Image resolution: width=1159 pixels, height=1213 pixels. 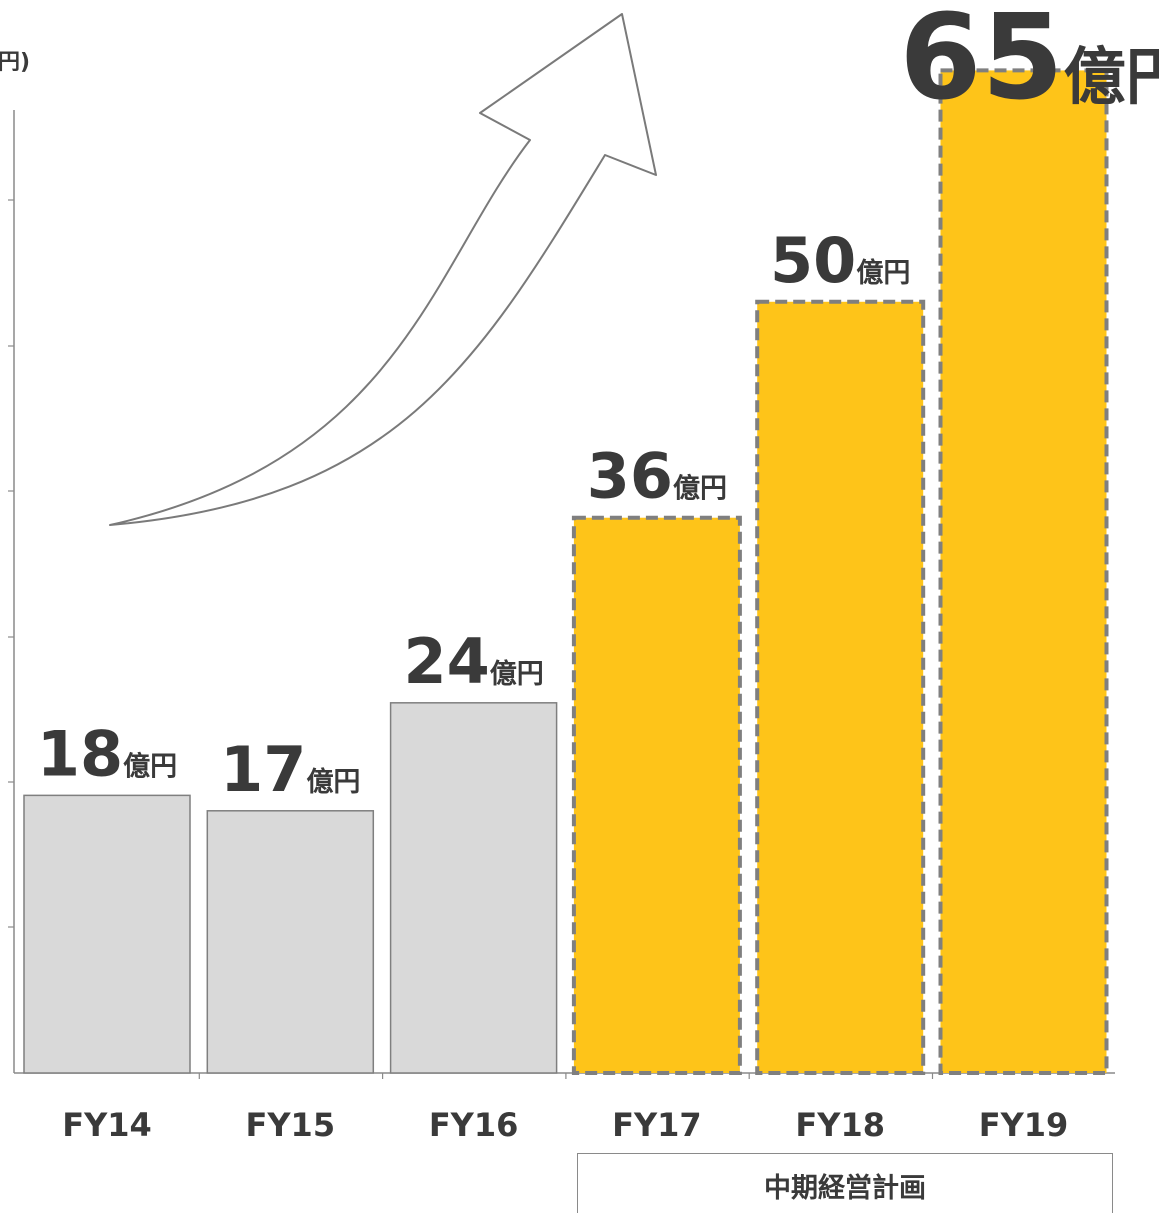 What do you see at coordinates (656, 795) in the screenshot?
I see `bar-fy17` at bounding box center [656, 795].